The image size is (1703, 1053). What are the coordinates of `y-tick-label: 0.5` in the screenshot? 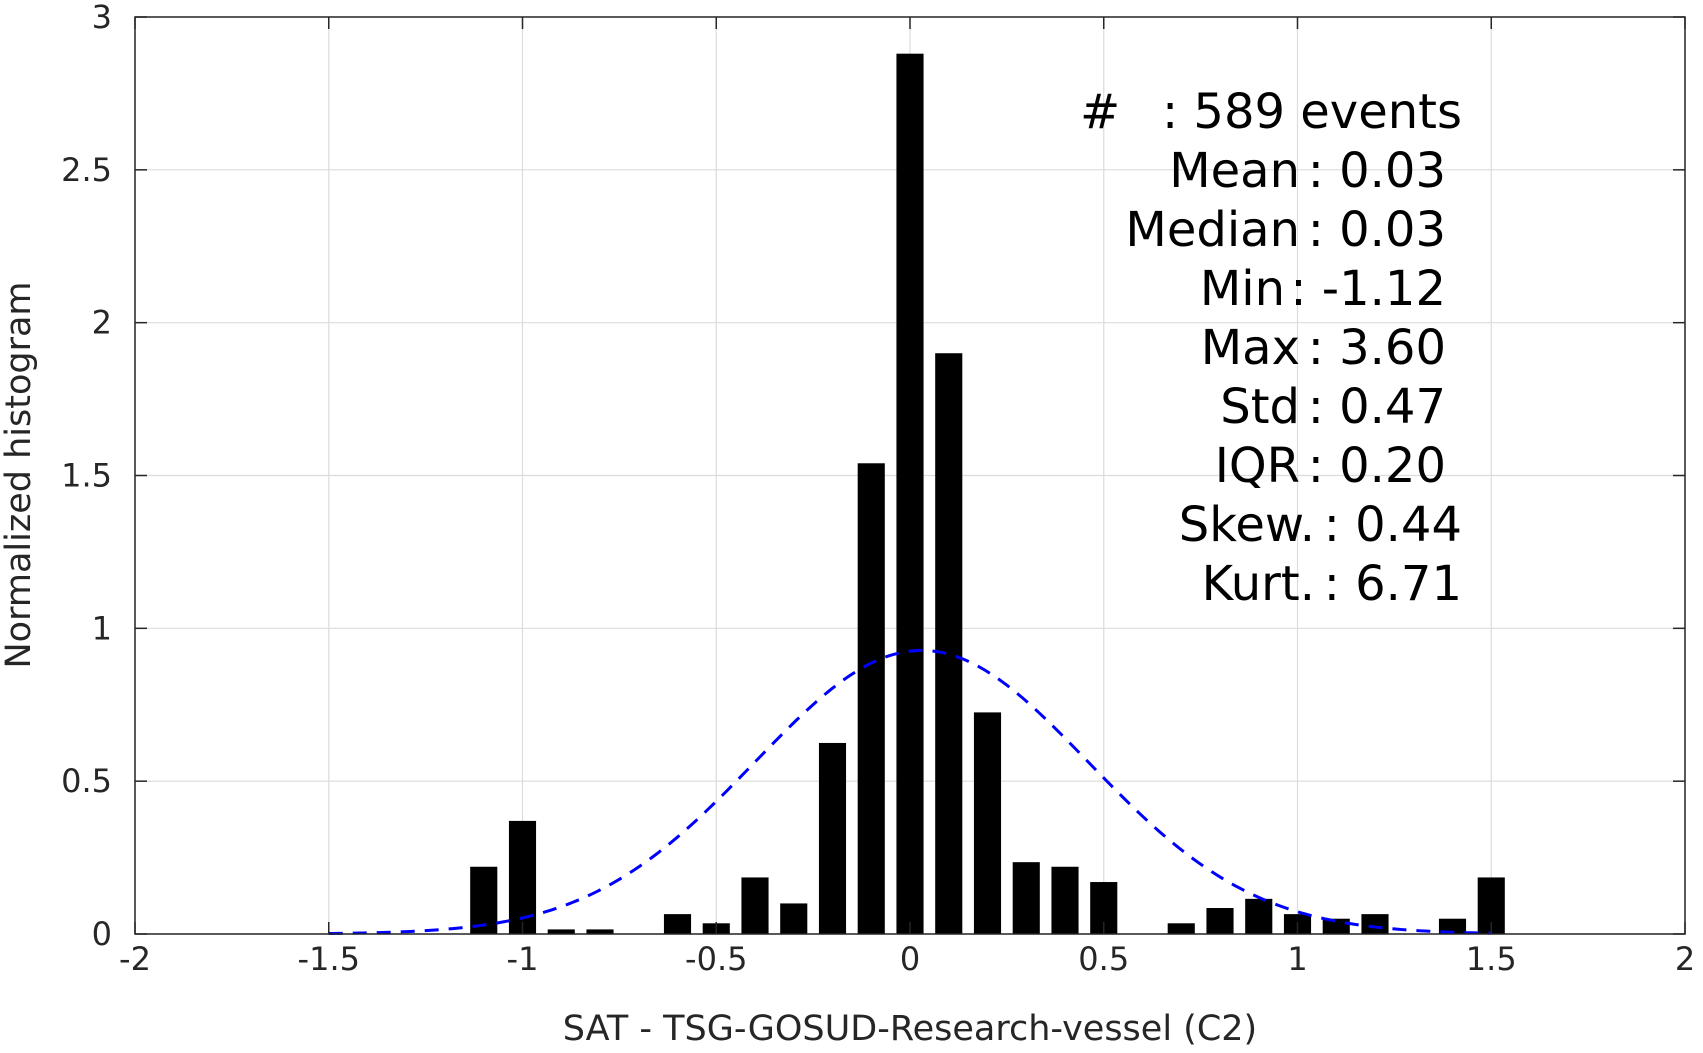 It's located at (86, 781).